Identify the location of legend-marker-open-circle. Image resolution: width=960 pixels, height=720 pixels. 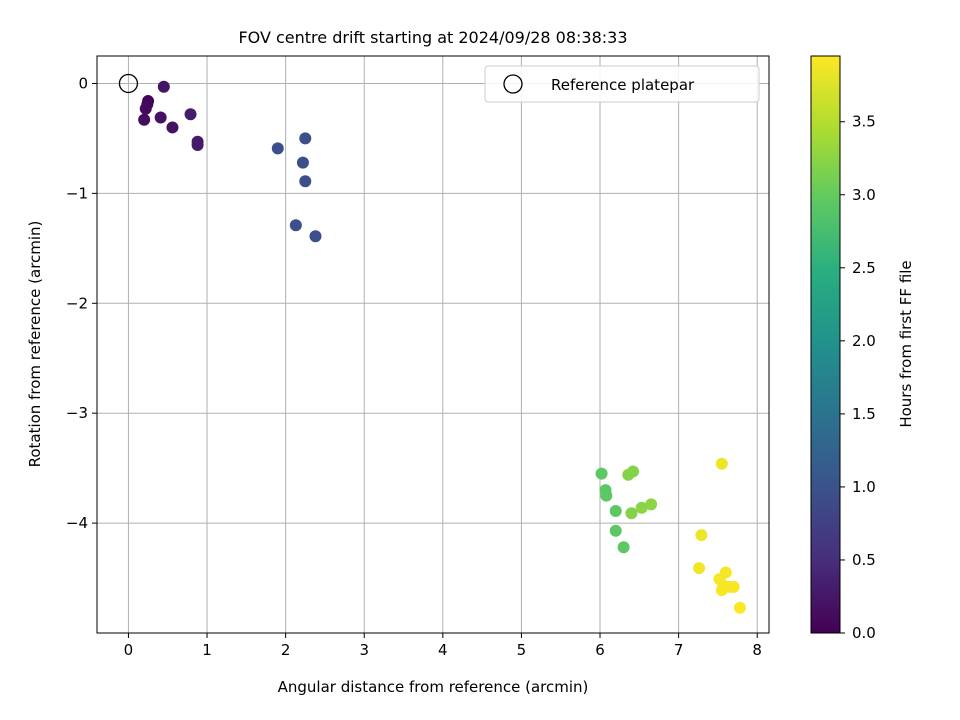
(513, 84).